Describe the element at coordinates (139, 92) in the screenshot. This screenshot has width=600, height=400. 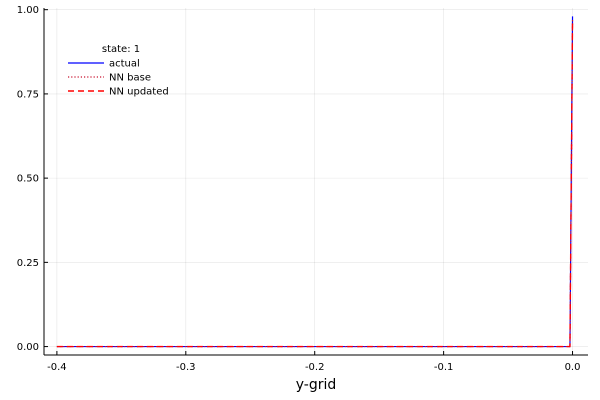
I see `legend-label: NN updated` at that location.